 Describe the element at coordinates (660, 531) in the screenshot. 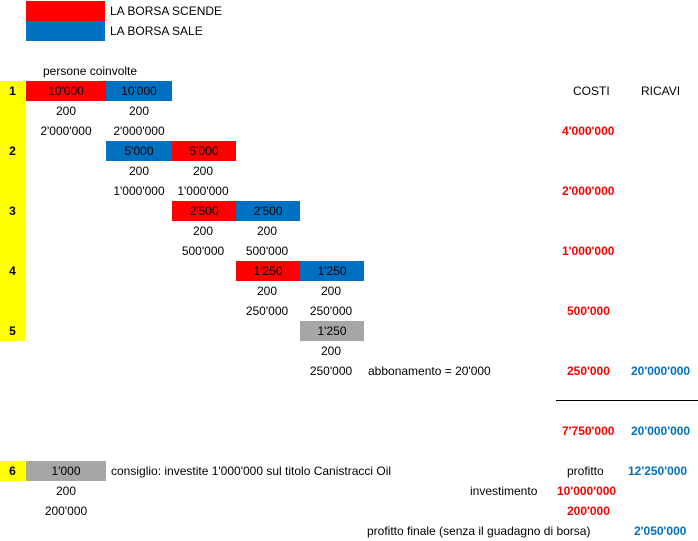

I see `final-profit-value: 2'050'000` at that location.